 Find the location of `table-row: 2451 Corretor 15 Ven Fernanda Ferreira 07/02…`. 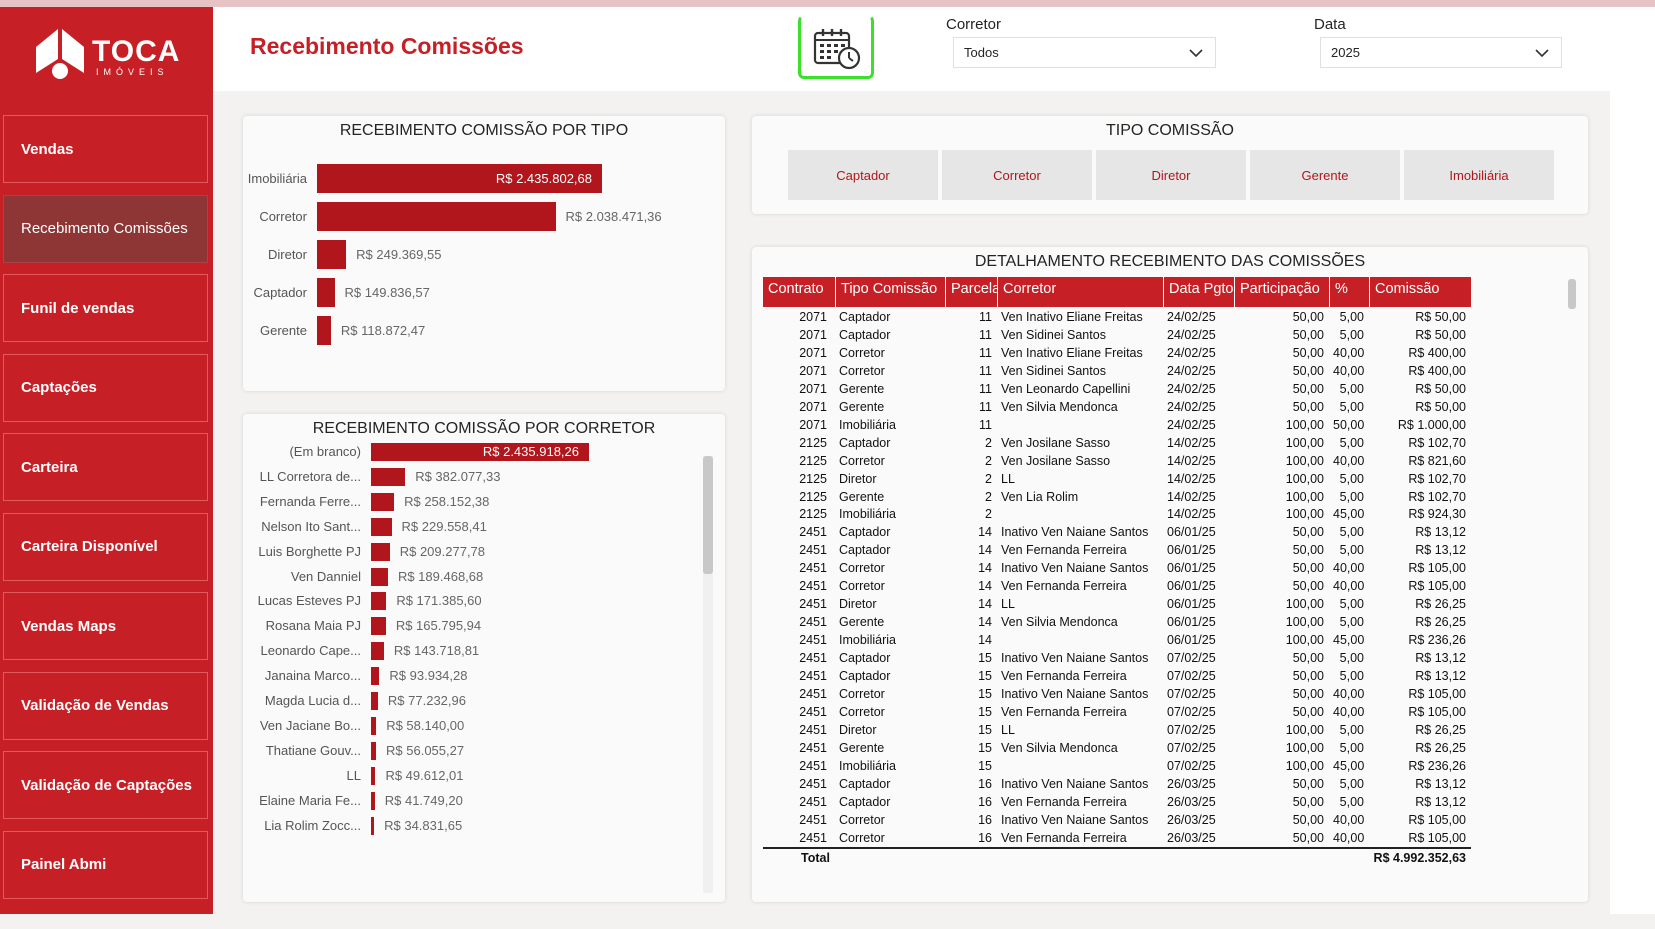

table-row: 2451 Corretor 15 Ven Fernanda Ferreira 07/02… is located at coordinates (1117, 712).